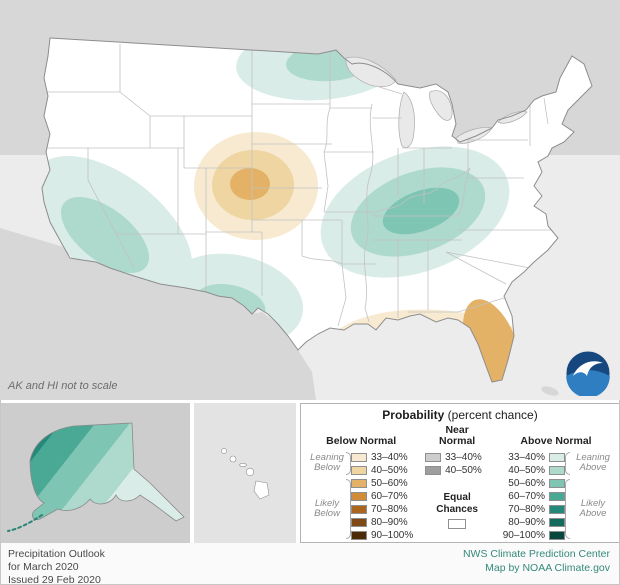 The image size is (620, 585). Describe the element at coordinates (588, 383) in the screenshot. I see `noaa-sea` at that location.